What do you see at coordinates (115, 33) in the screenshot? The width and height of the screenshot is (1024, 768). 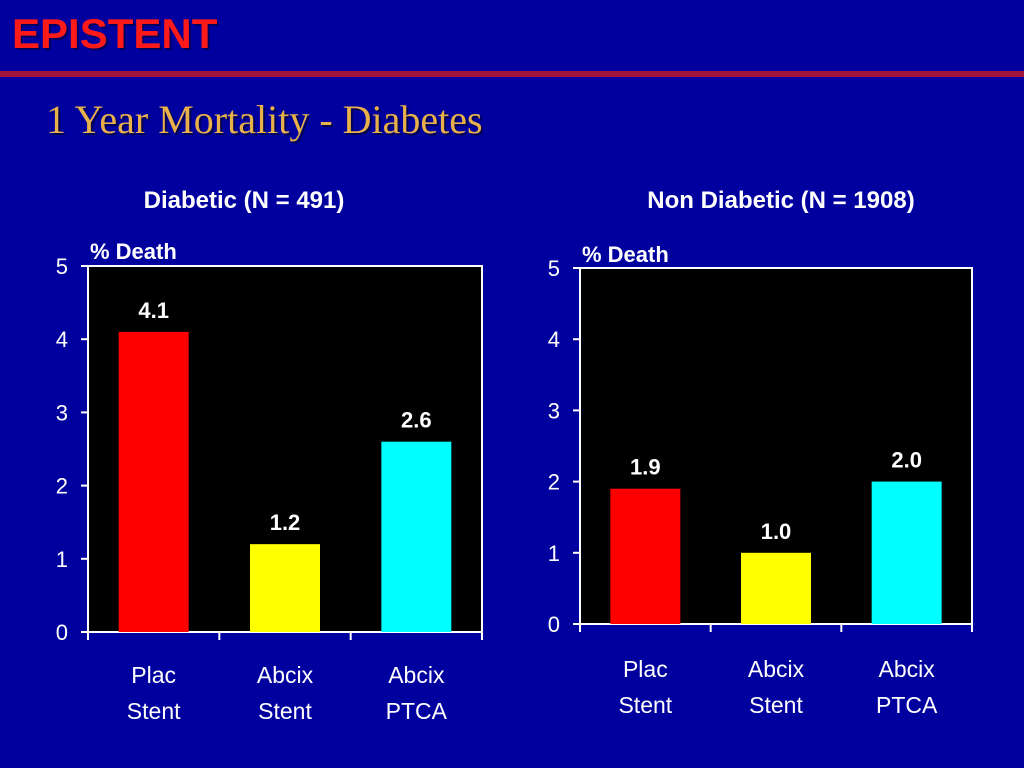 I see `slide-title: EPISTENT` at bounding box center [115, 33].